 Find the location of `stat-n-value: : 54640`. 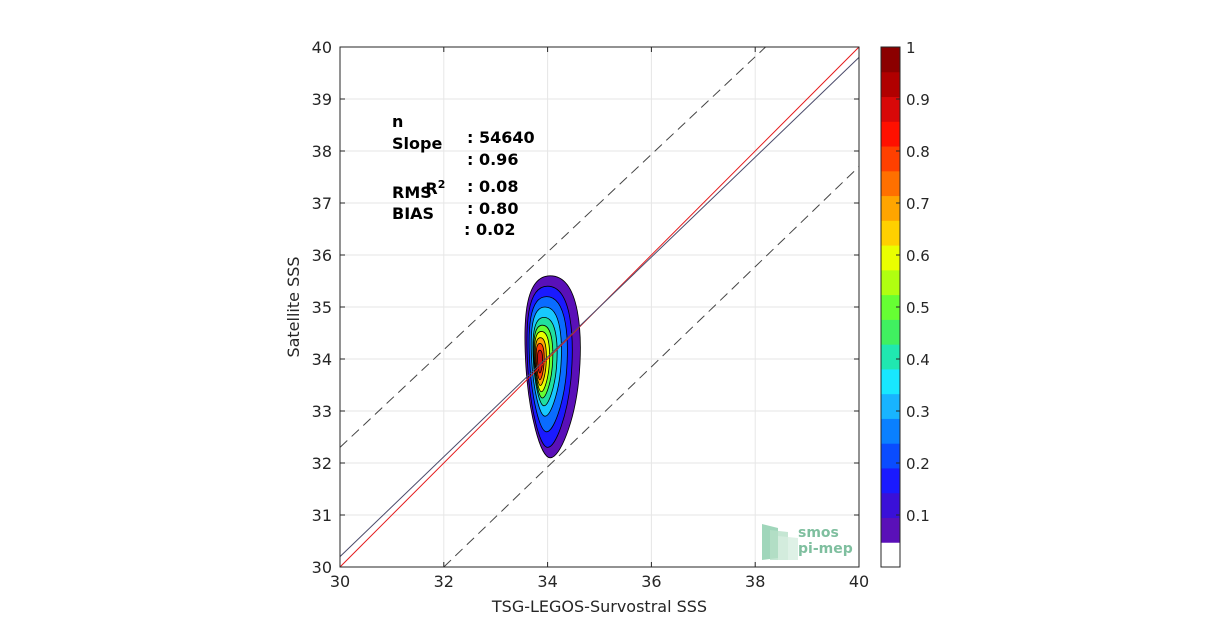

stat-n-value: : 54640 is located at coordinates (501, 137).